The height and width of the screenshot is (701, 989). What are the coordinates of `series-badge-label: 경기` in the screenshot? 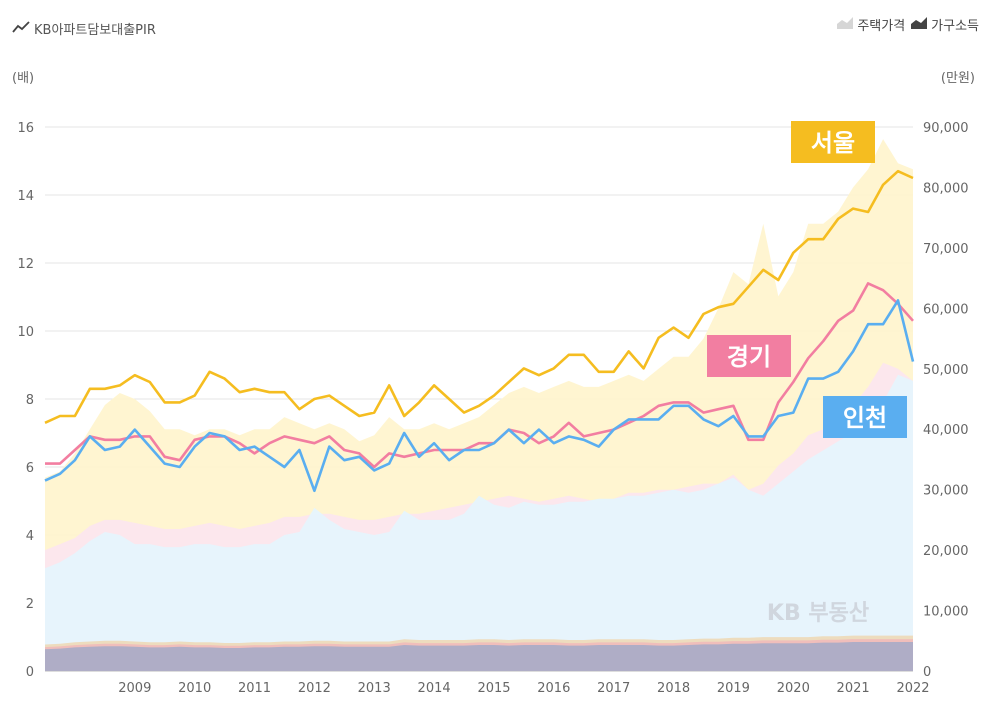 It's located at (749, 357).